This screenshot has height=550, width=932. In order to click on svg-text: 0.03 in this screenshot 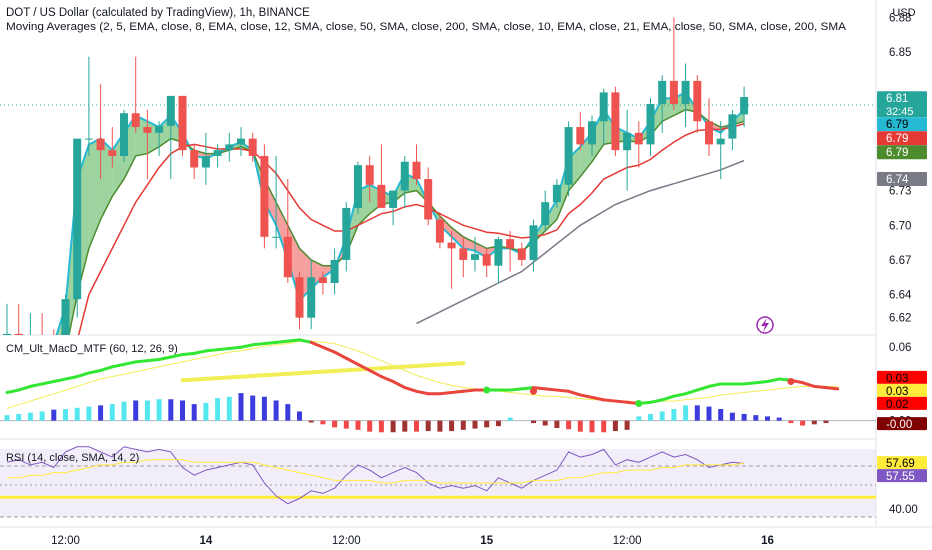, I will do `click(897, 392)`.